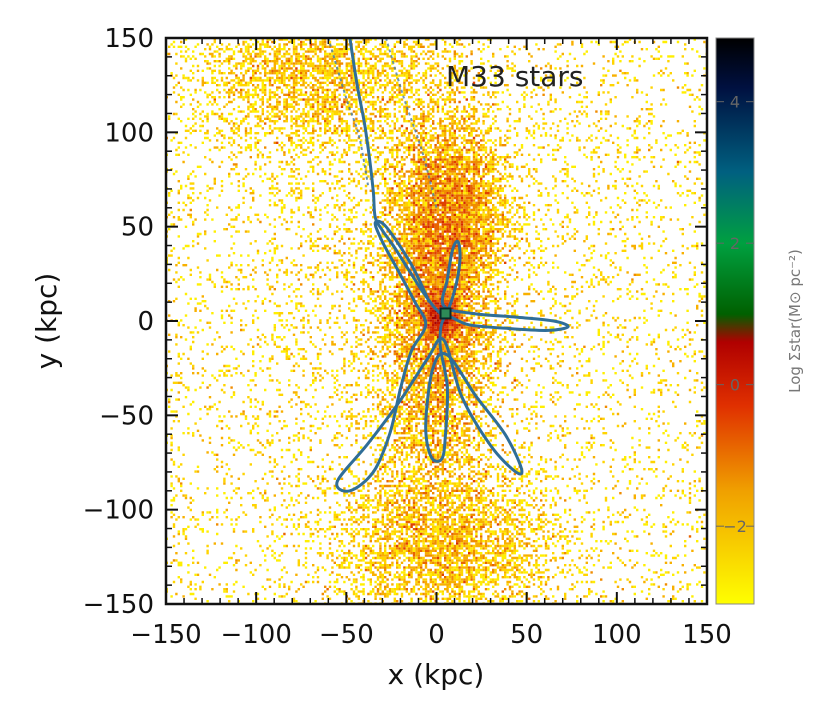  What do you see at coordinates (735, 526) in the screenshot?
I see `colorbar-tick-label: −2` at bounding box center [735, 526].